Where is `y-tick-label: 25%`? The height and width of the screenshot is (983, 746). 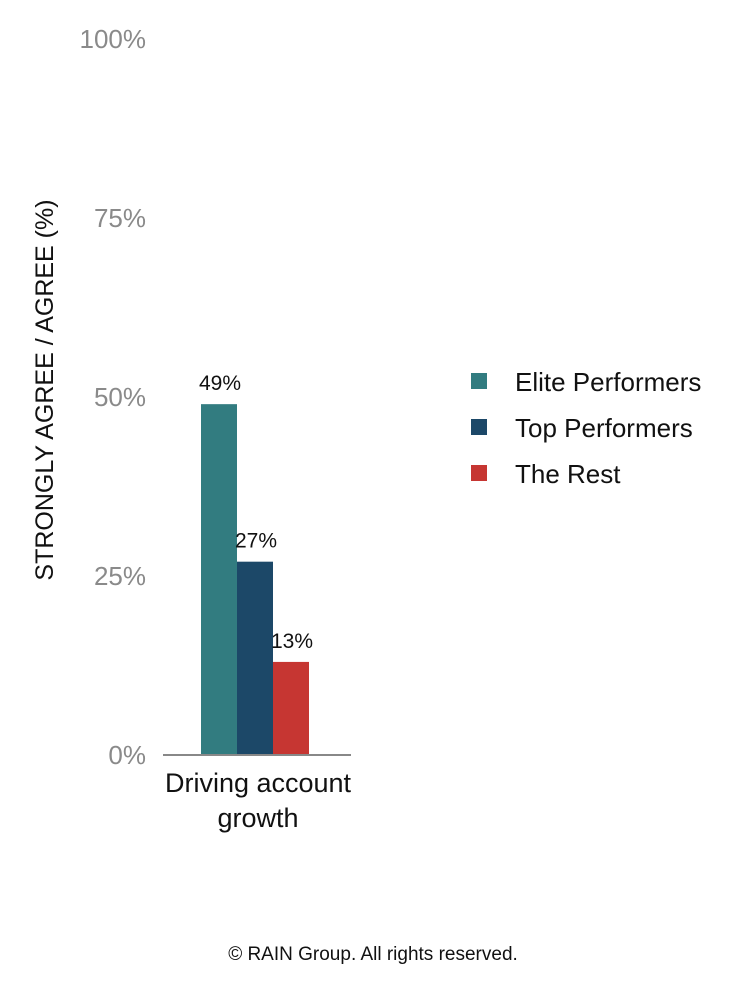 y-tick-label: 25% is located at coordinates (120, 576).